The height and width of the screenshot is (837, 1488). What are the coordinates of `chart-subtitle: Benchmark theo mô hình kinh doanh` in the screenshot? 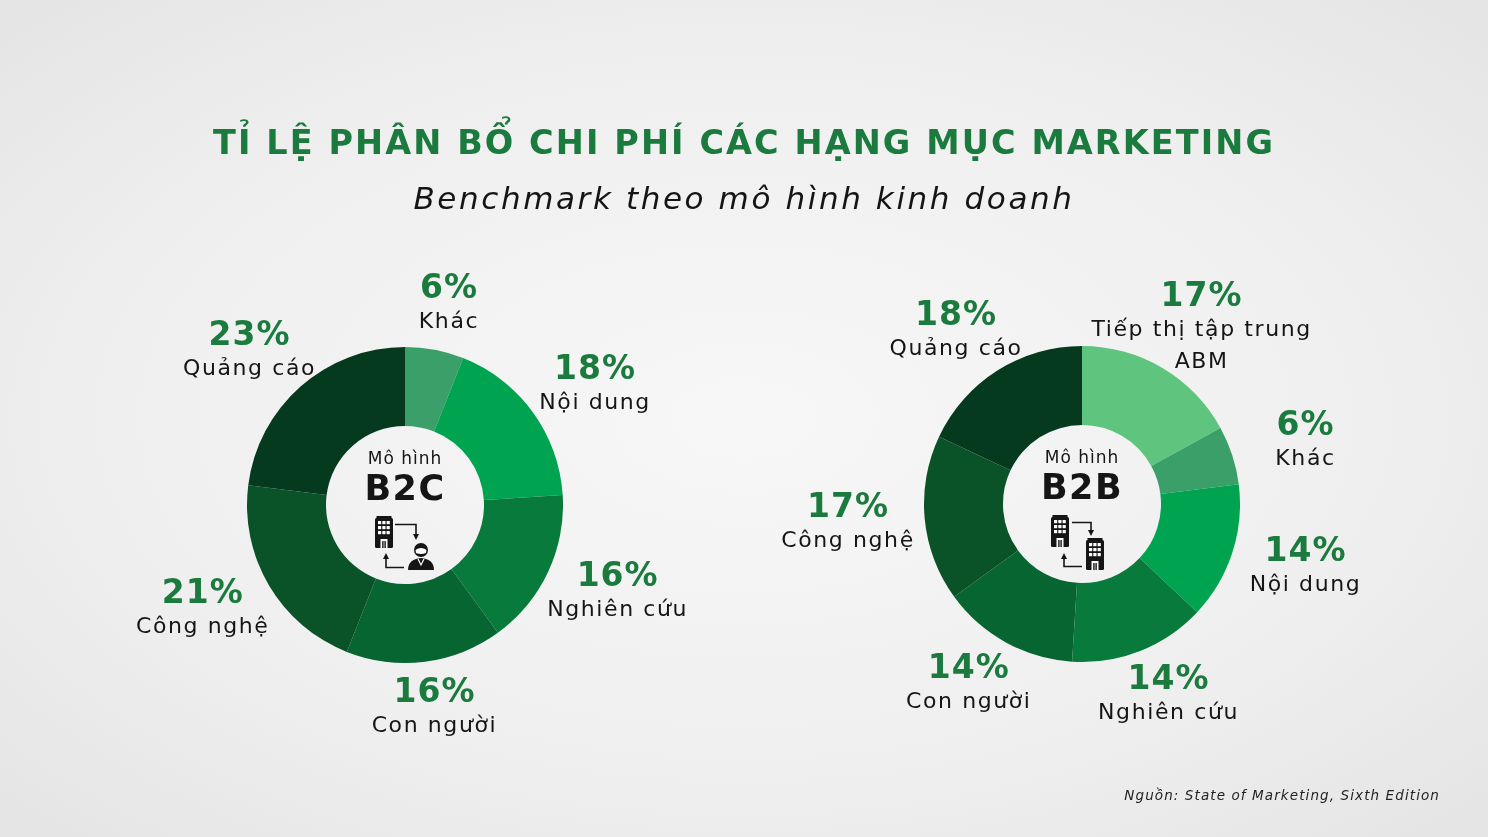 It's located at (744, 198).